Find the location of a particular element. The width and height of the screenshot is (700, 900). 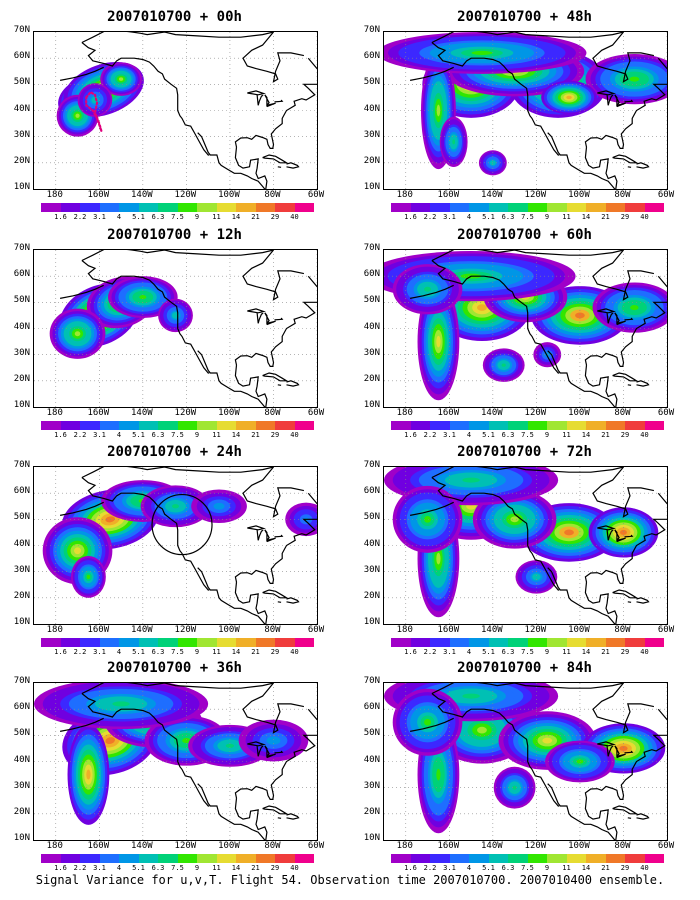

colorbar-label: 3.1 is located at coordinates (99, 652).